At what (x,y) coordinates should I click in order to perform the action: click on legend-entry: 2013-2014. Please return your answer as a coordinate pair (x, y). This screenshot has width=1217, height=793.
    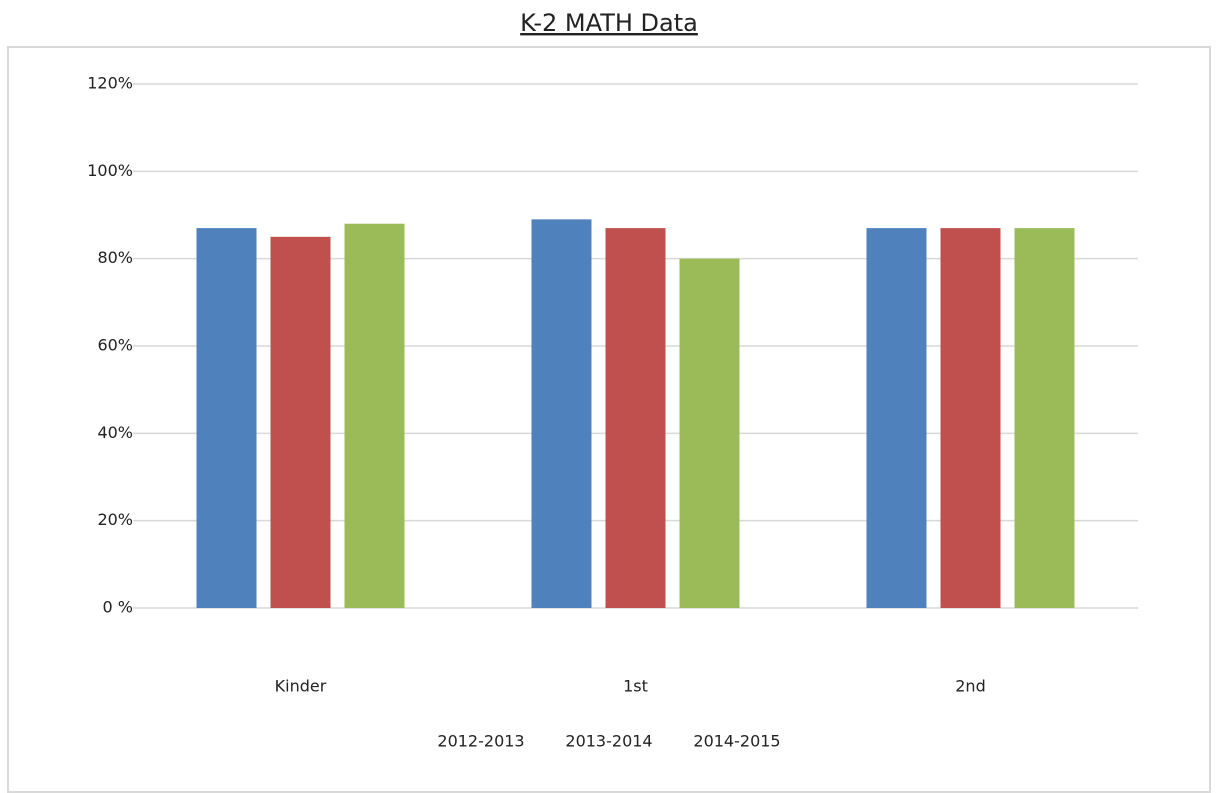
    Looking at the image, I should click on (608, 741).